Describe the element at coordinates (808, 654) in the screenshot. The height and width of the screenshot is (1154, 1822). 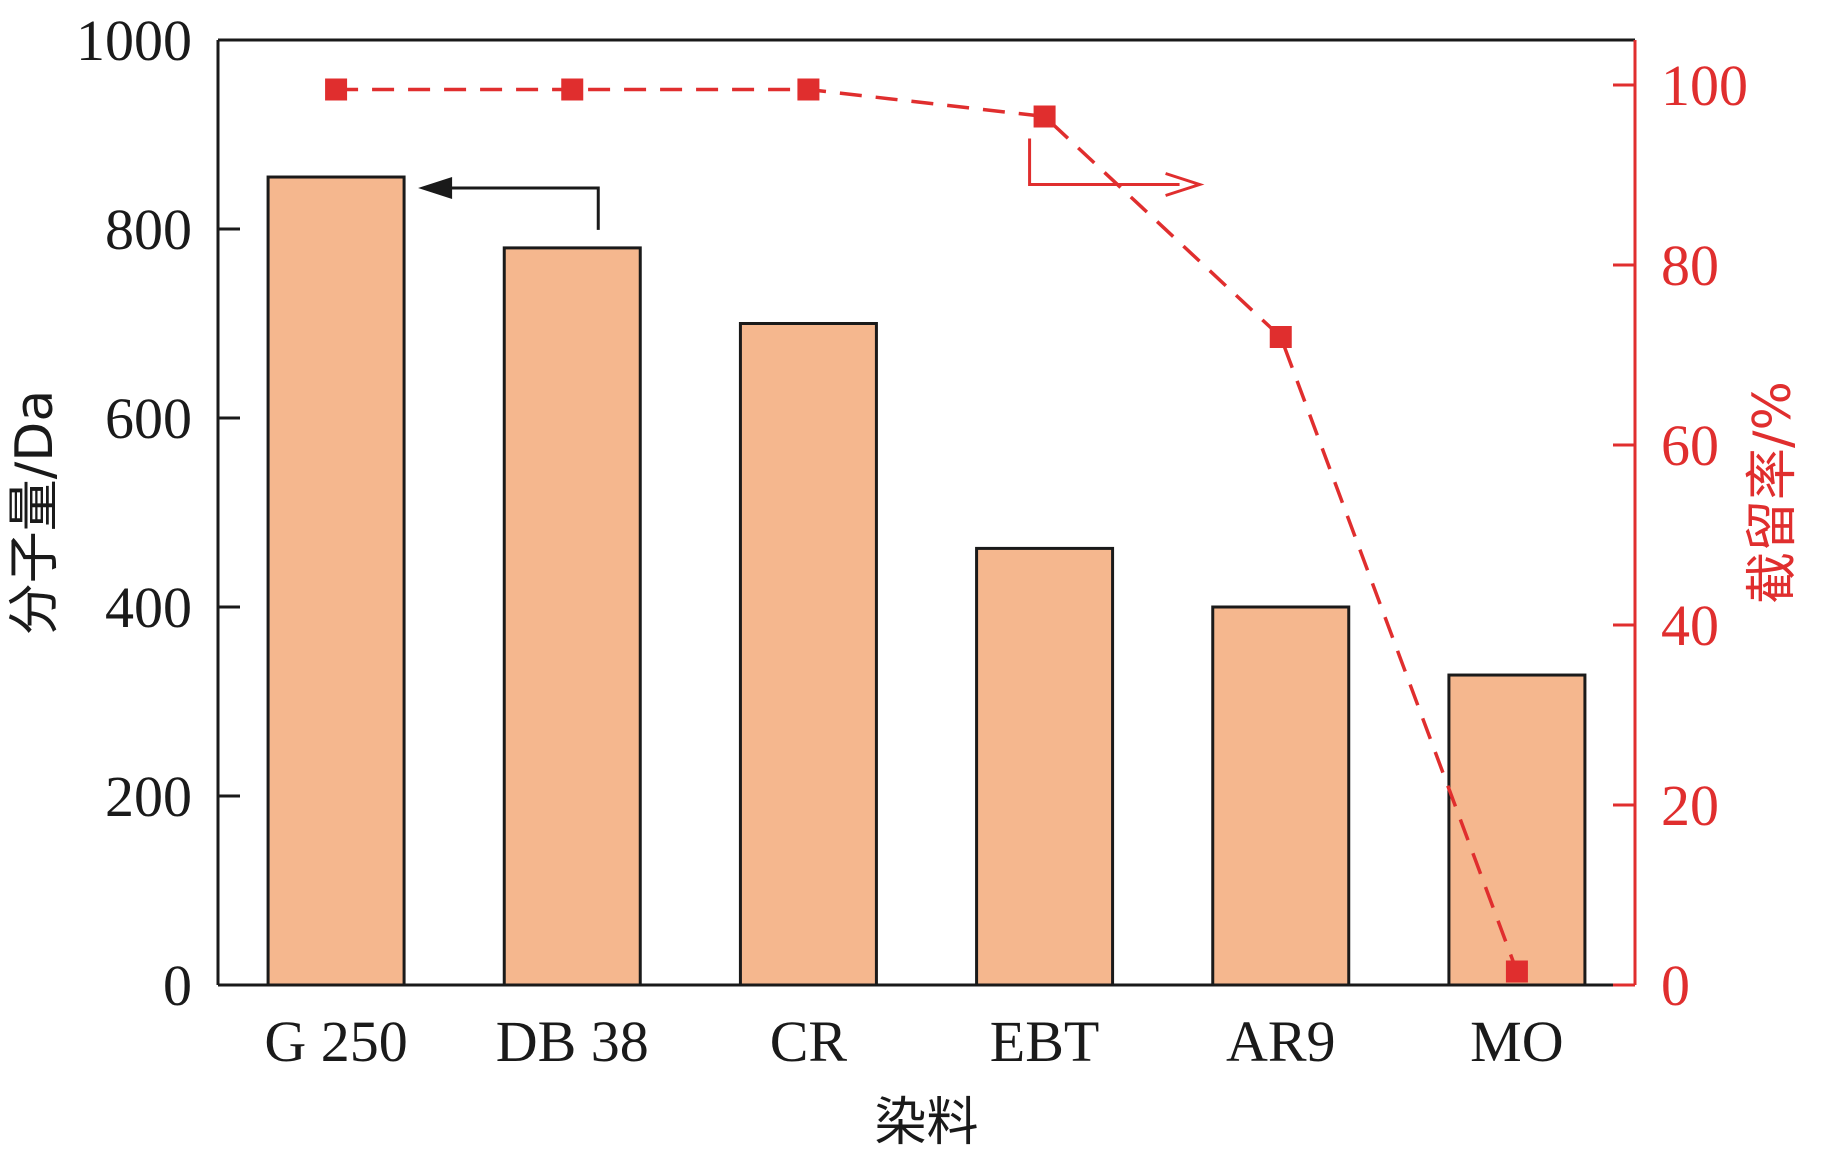
I see `bar-cr` at that location.